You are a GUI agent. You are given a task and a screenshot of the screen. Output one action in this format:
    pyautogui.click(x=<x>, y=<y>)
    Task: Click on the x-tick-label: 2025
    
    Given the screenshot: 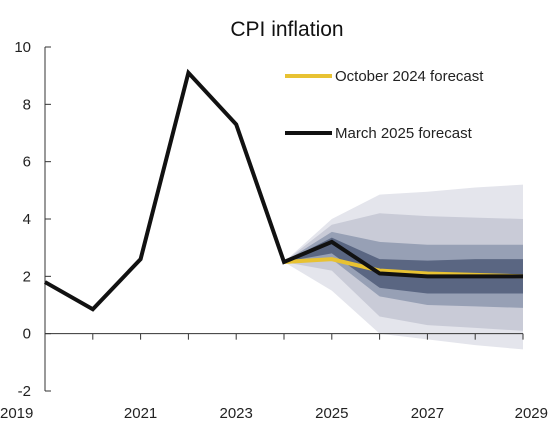 What is the action you would take?
    pyautogui.click(x=331, y=413)
    